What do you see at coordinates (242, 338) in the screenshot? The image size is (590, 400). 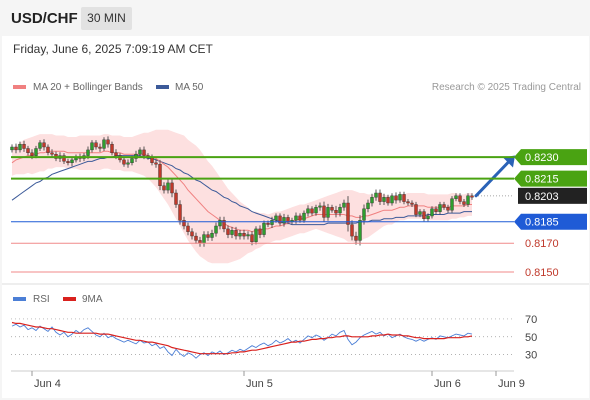 I see `rsi-ma-line` at bounding box center [242, 338].